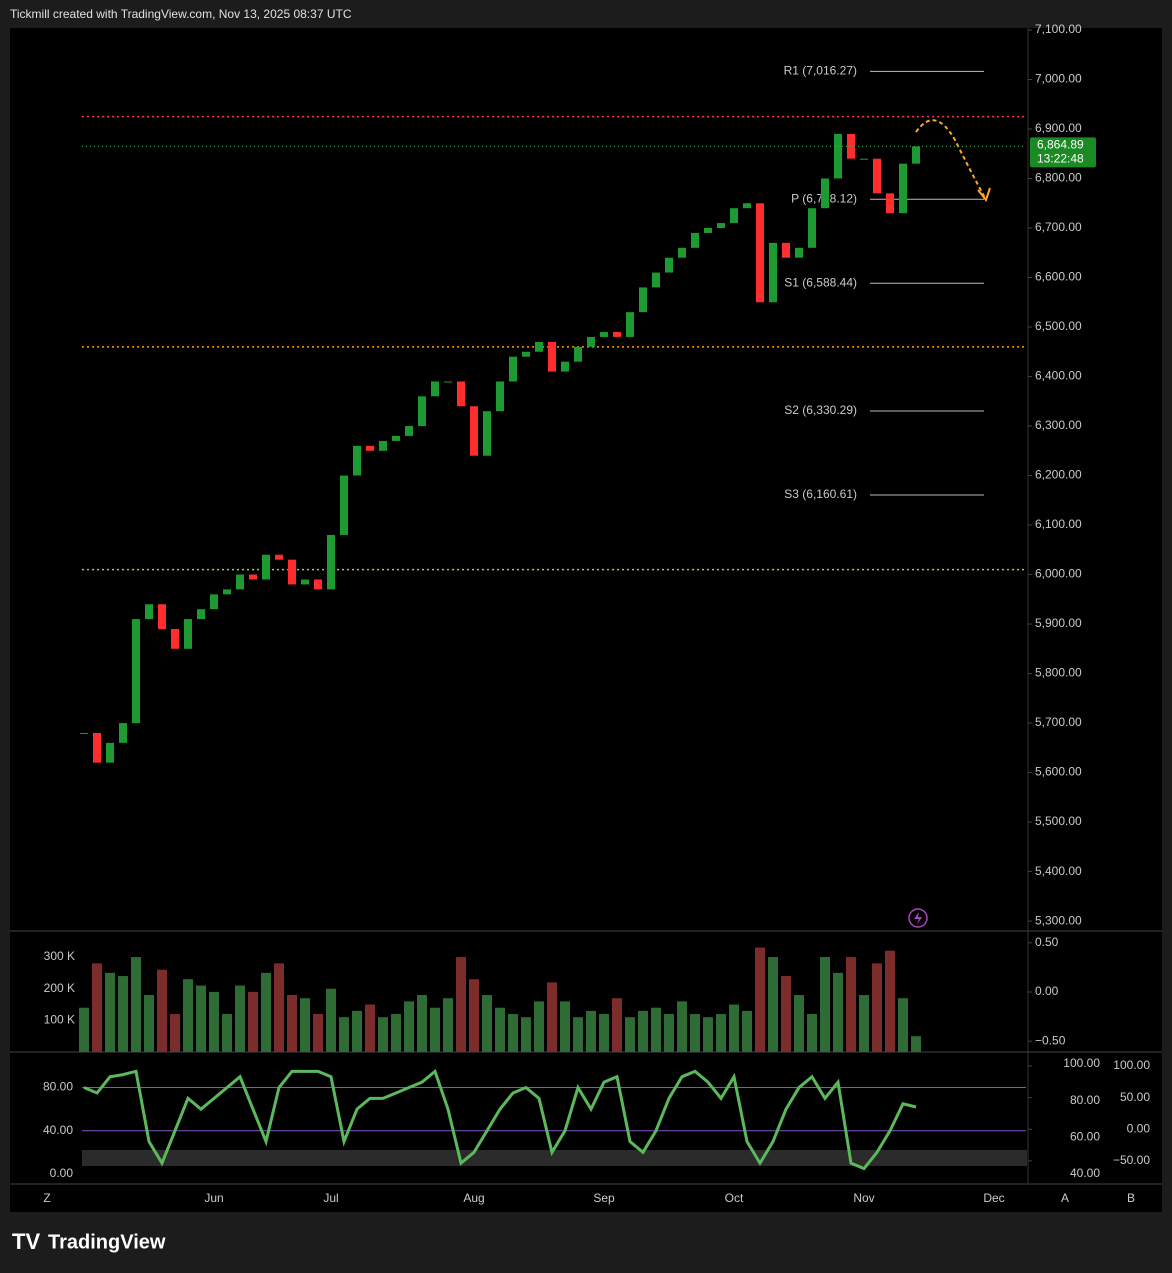 Image resolution: width=1172 pixels, height=1273 pixels. I want to click on y-tick-label: 5,600.00, so click(1058, 772).